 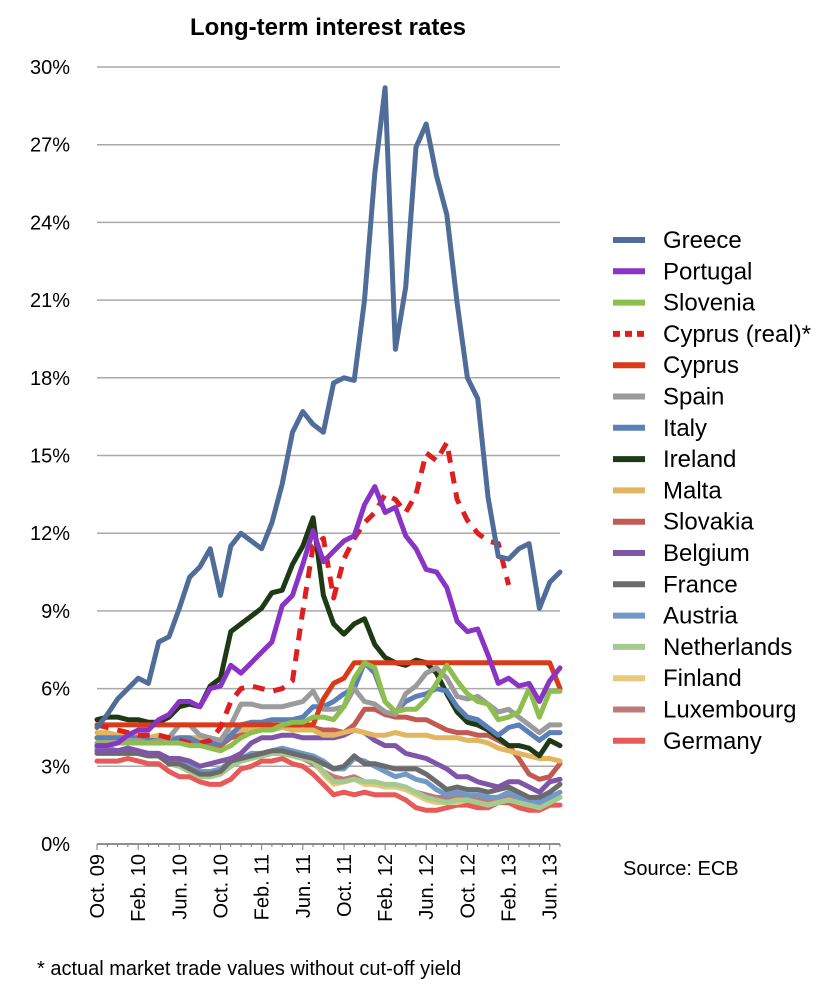 I want to click on y-tick-label: 6%, so click(x=55, y=690).